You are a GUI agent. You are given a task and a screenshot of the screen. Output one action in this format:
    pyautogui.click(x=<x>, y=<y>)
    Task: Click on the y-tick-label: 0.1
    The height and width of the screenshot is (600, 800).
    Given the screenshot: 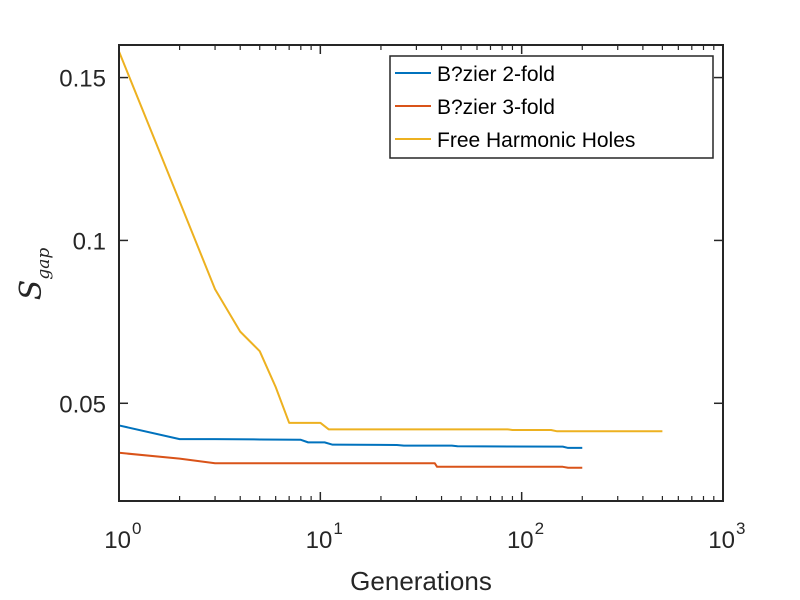 What is the action you would take?
    pyautogui.click(x=89, y=241)
    